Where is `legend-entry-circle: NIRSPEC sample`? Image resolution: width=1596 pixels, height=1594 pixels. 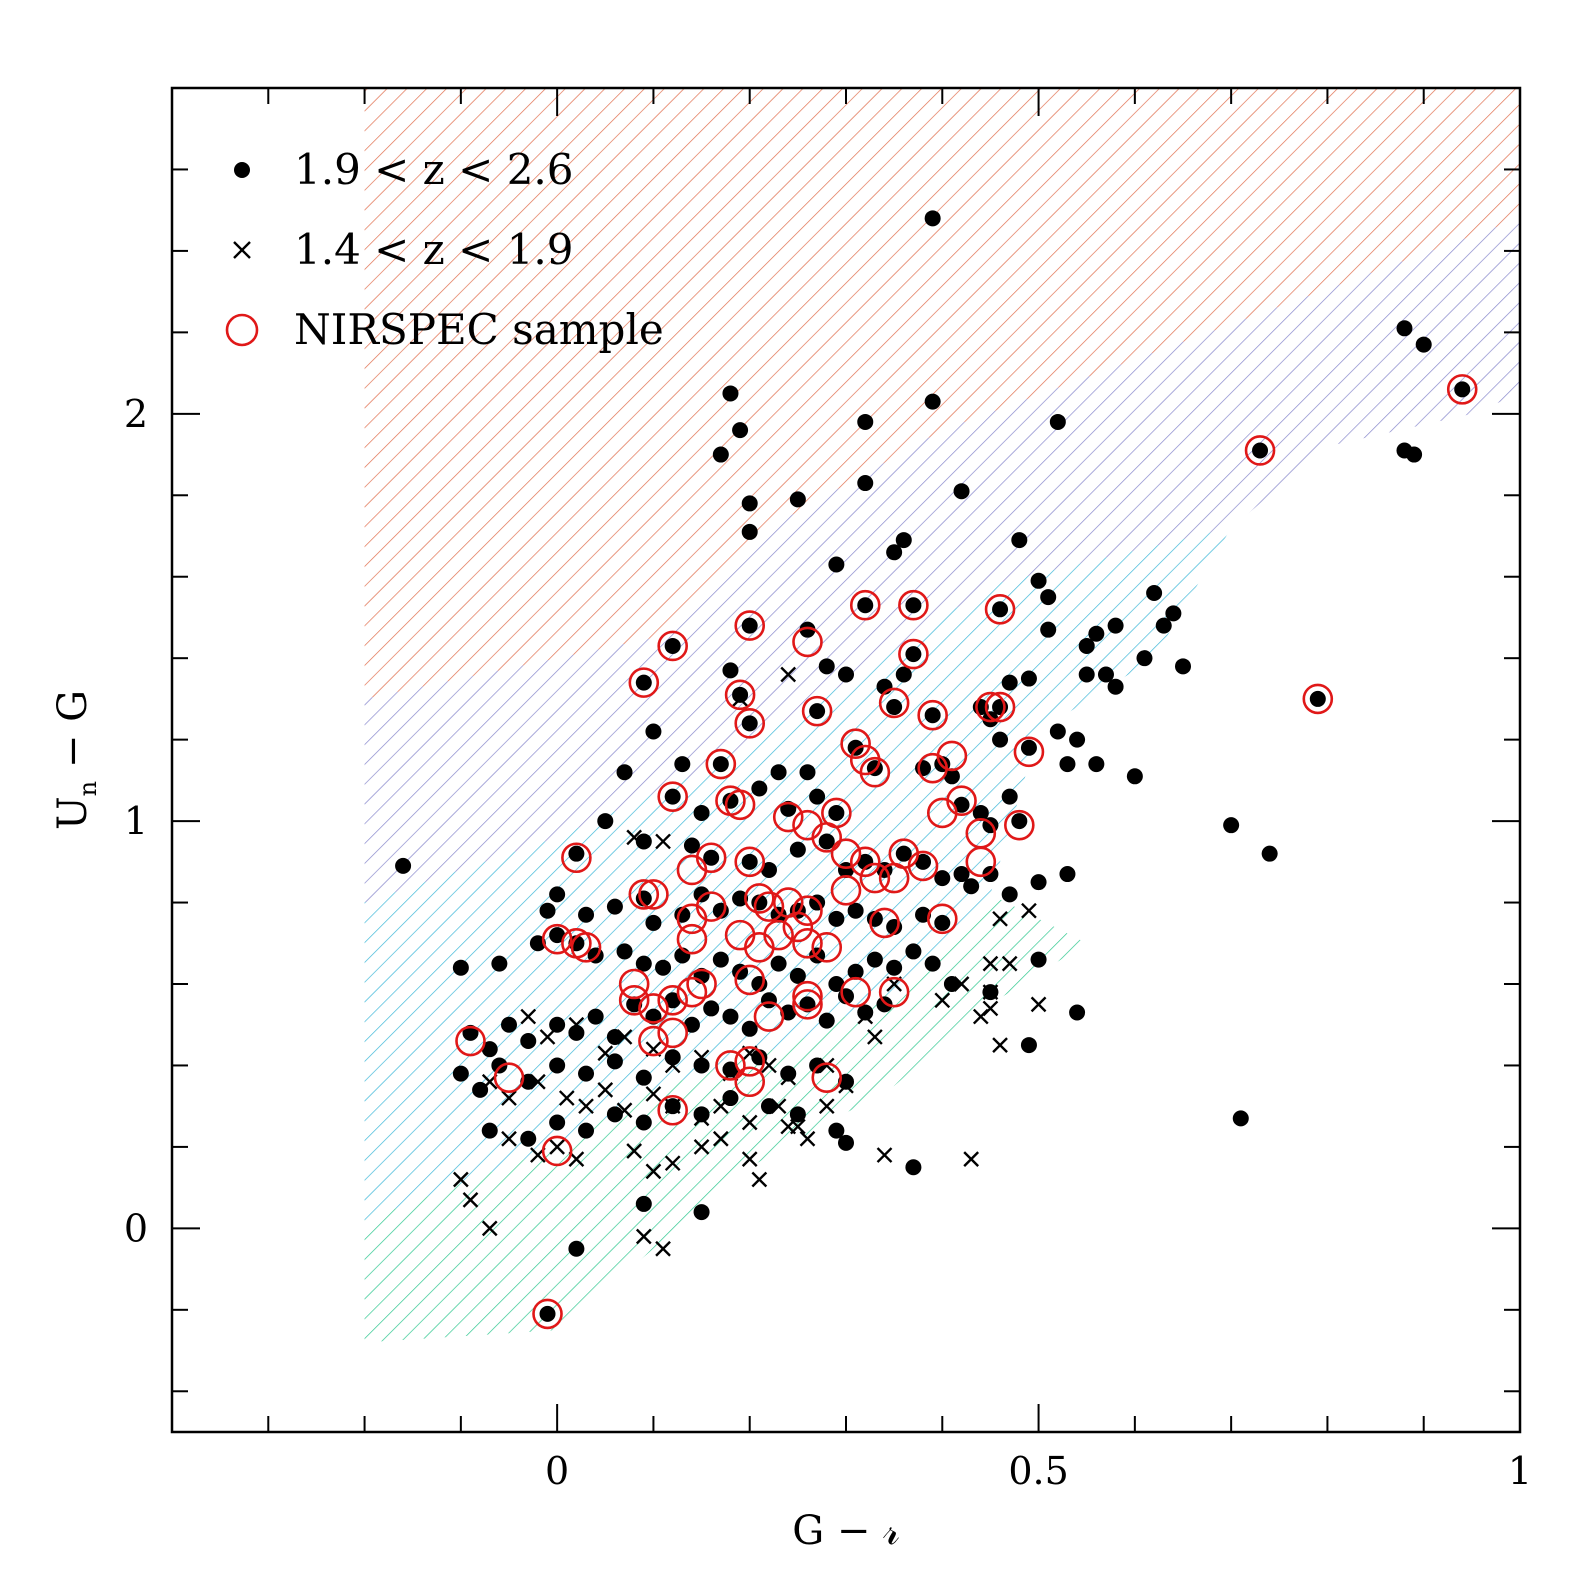
legend-entry-circle: NIRSPEC sample is located at coordinates (444, 329).